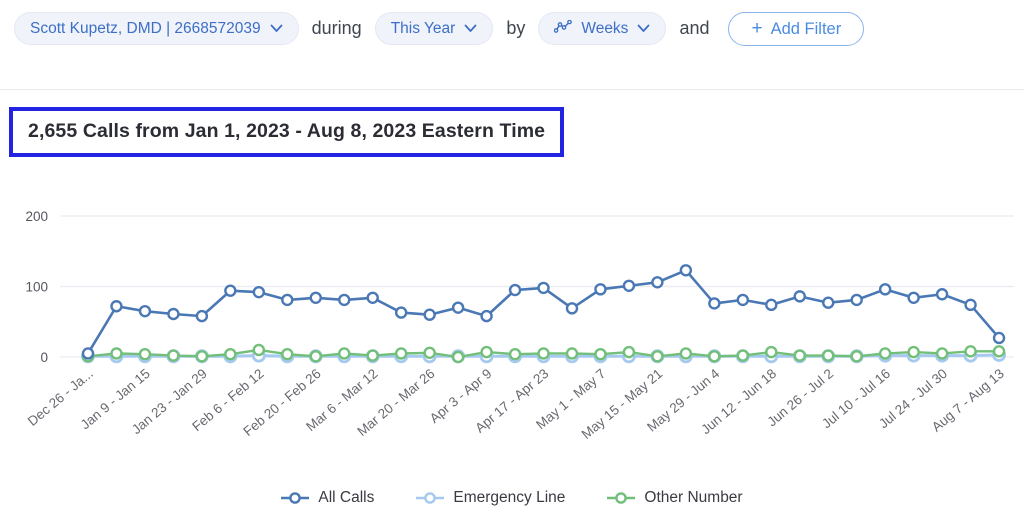  Describe the element at coordinates (145, 28) in the screenshot. I see `provider-dropdown-label: Scott Kupetz, DMD | 2668572039` at that location.